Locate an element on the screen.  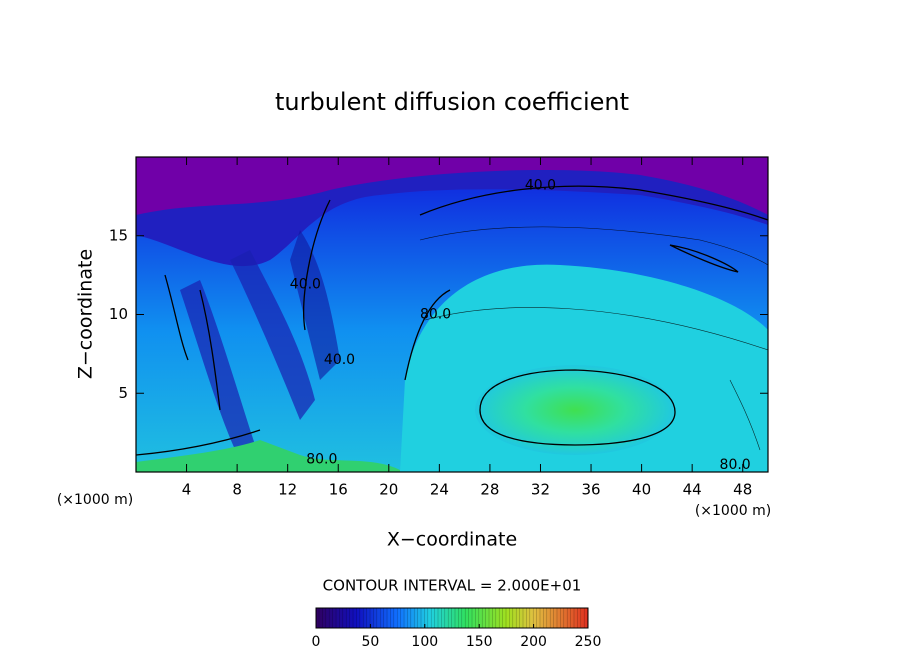
x-tick-label: 4 is located at coordinates (187, 490).